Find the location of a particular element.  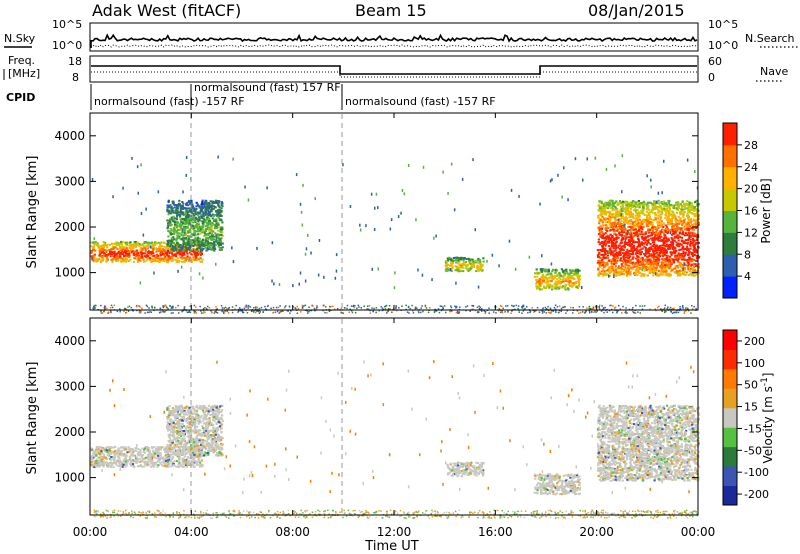

nave-label: Nave is located at coordinates (774, 71).